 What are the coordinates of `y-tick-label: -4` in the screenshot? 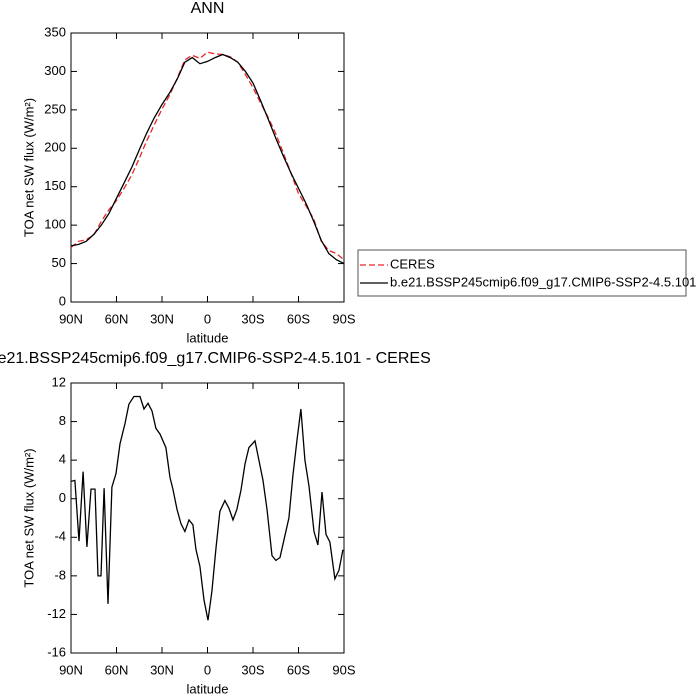 It's located at (60, 536).